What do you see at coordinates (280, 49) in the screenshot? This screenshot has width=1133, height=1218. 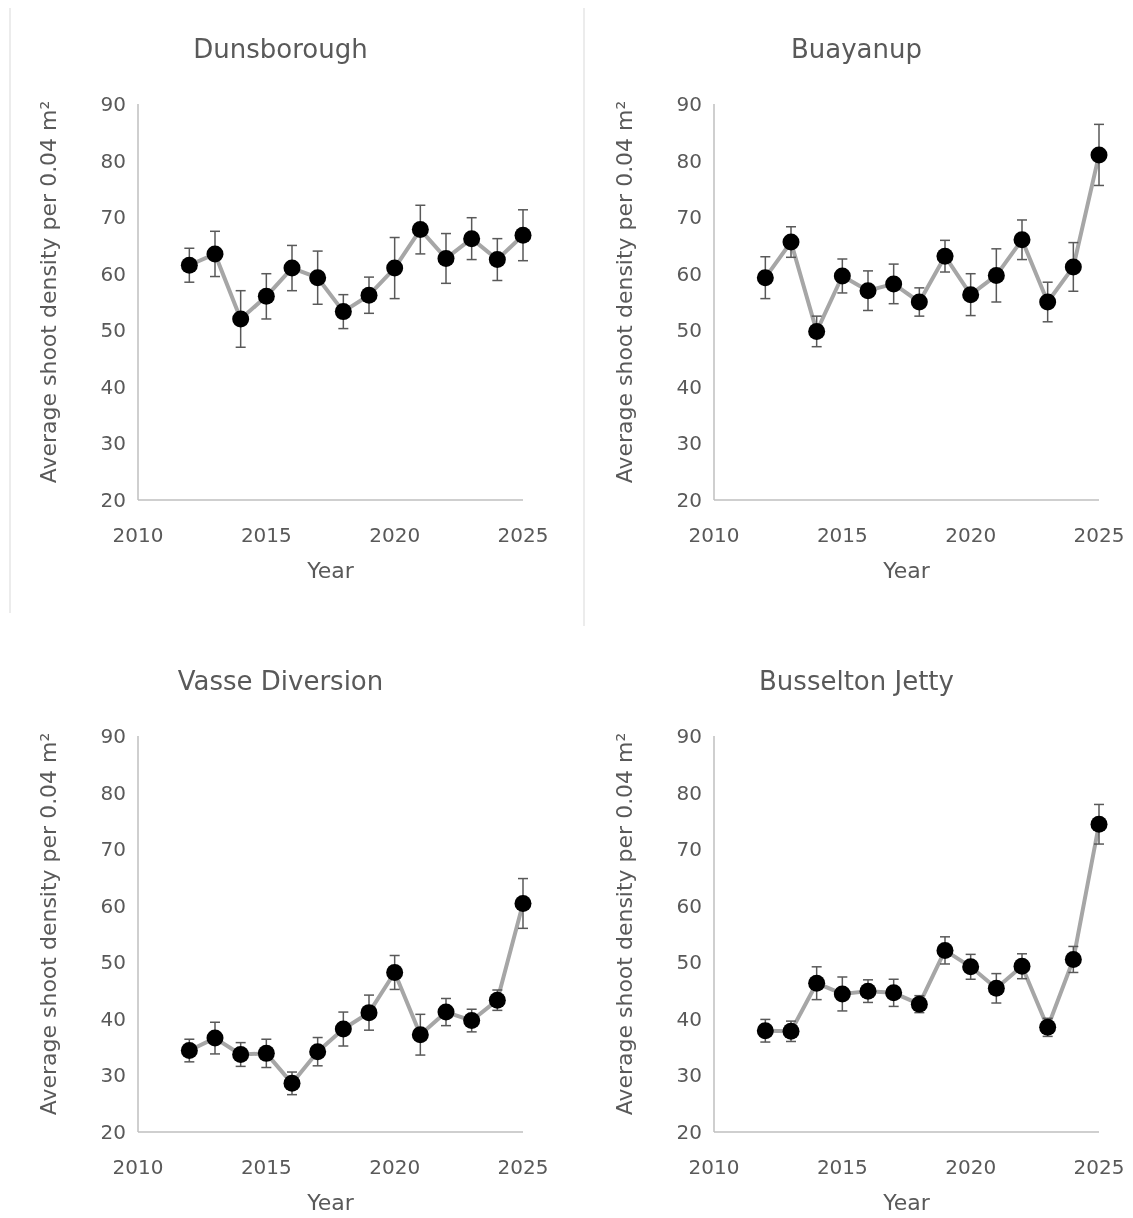 I see `chart-title: Dunsborough` at bounding box center [280, 49].